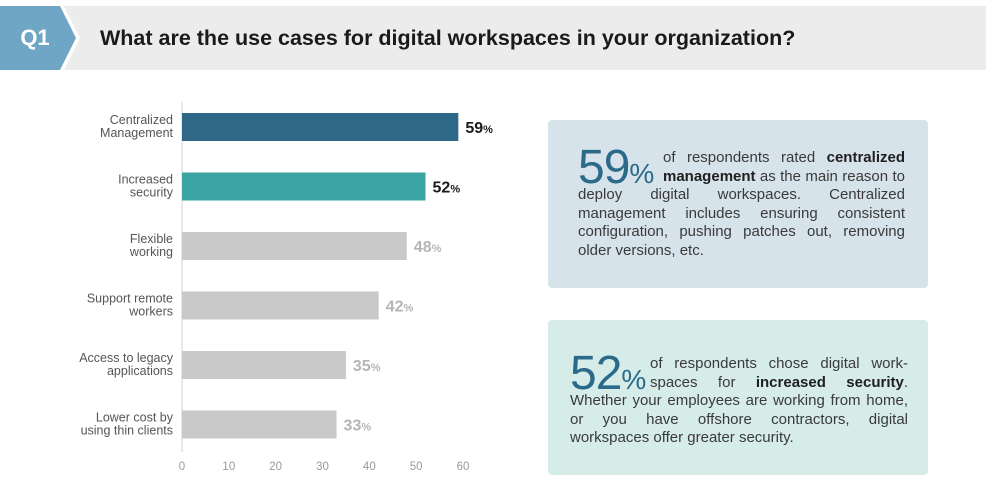  Describe the element at coordinates (367, 366) in the screenshot. I see `data-label: 35%` at that location.